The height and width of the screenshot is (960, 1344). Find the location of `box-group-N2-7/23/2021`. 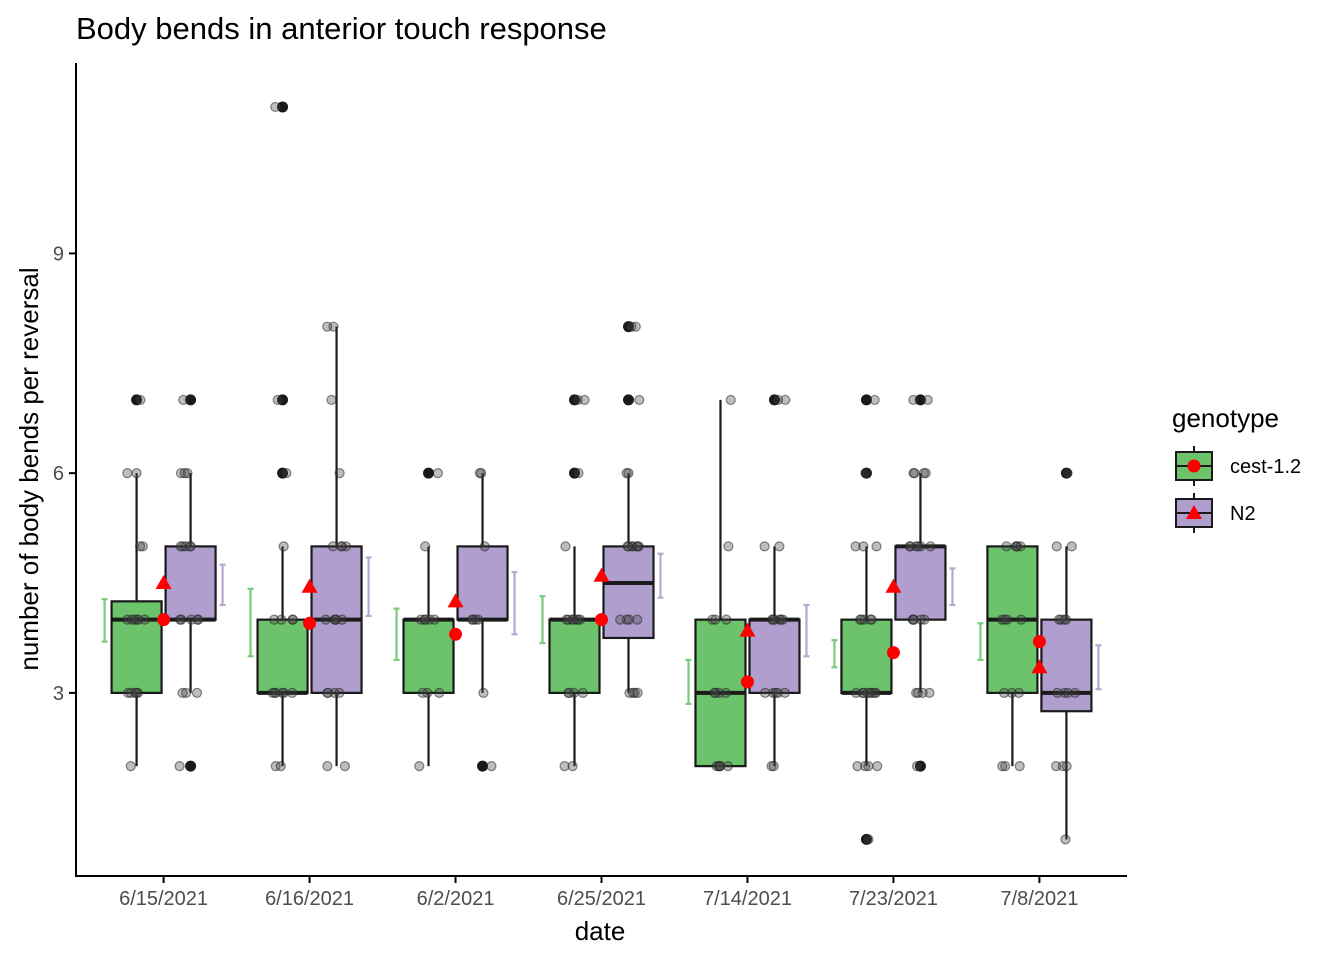

box-group-N2-7/23/2021 is located at coordinates (925, 583).